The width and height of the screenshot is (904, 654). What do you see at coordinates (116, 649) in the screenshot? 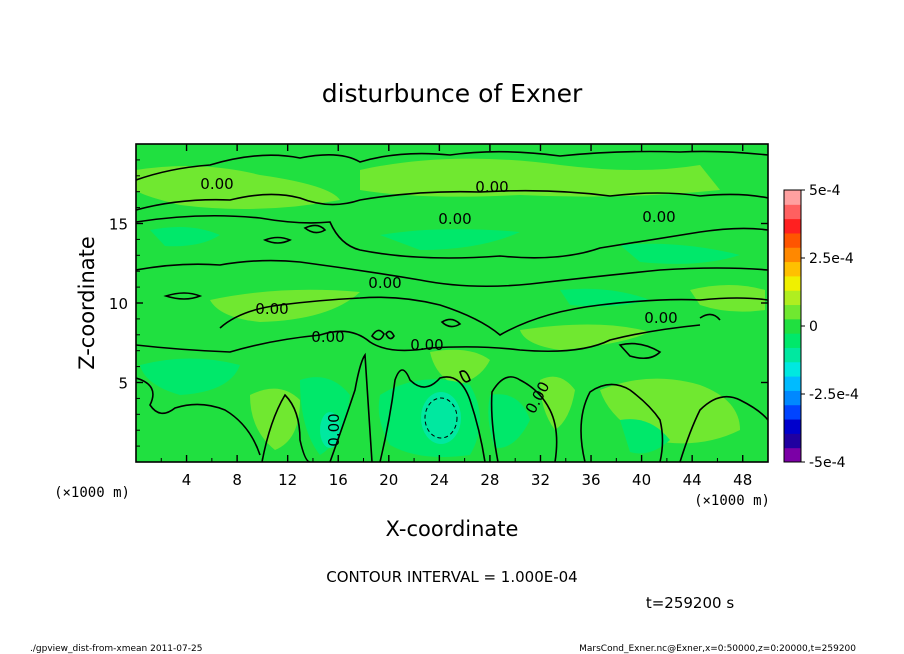
I see `footer-left: ./gpview_dist-from-xmean 2011-07-25` at bounding box center [116, 649].